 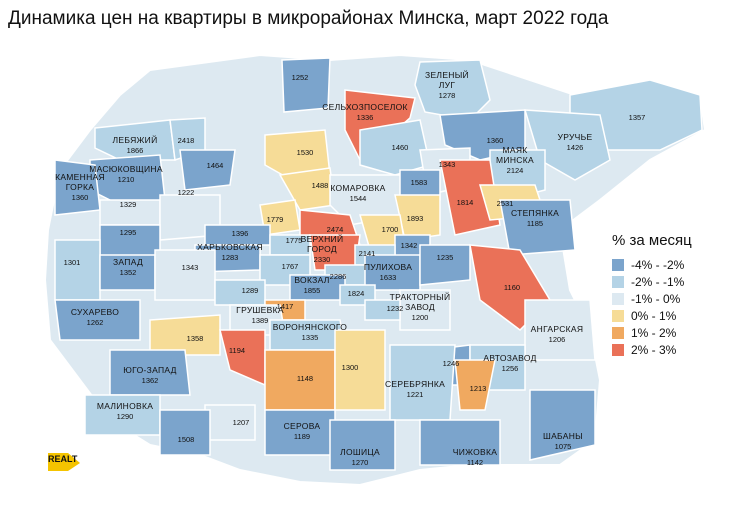 What do you see at coordinates (186, 439) in the screenshot?
I see `district-price: 1508` at bounding box center [186, 439].